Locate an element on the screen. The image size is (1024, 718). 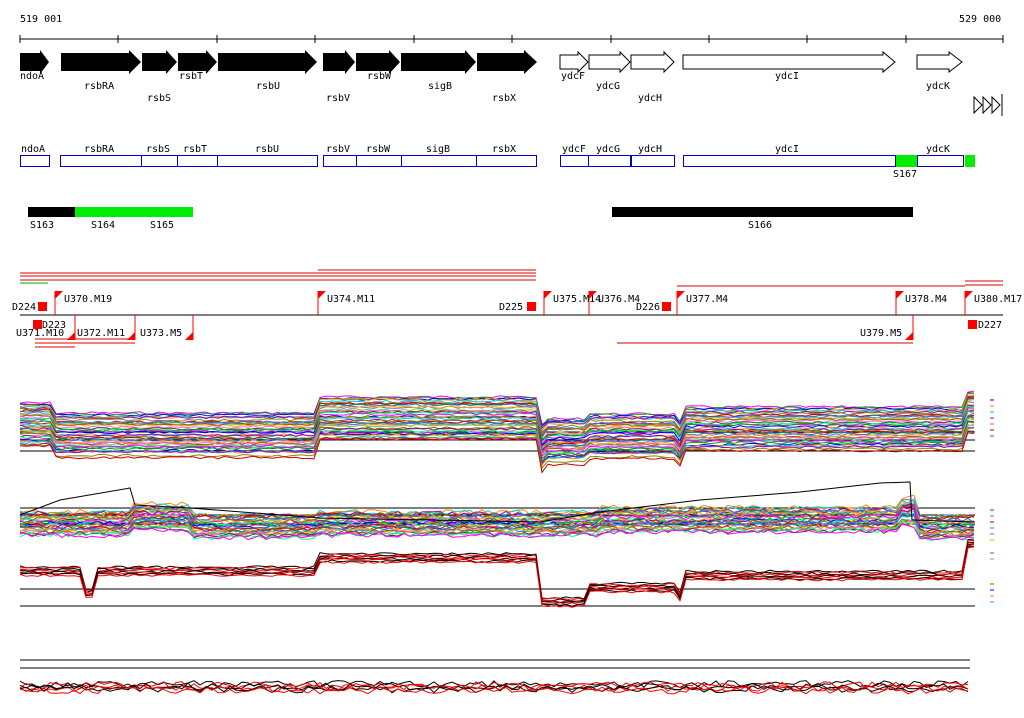
gene-arrow-ydcG is located at coordinates (609, 62).